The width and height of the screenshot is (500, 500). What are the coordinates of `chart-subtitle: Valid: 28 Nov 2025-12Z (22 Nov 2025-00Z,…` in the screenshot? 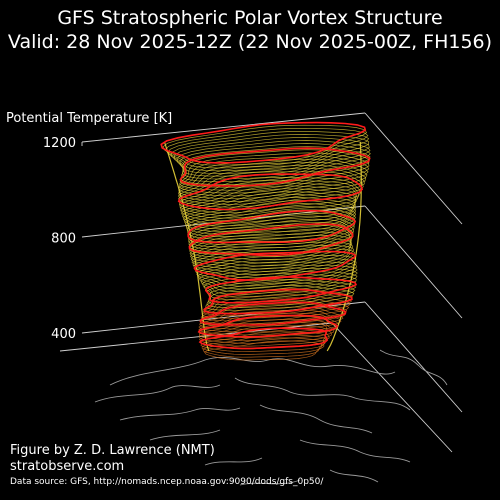 It's located at (250, 42).